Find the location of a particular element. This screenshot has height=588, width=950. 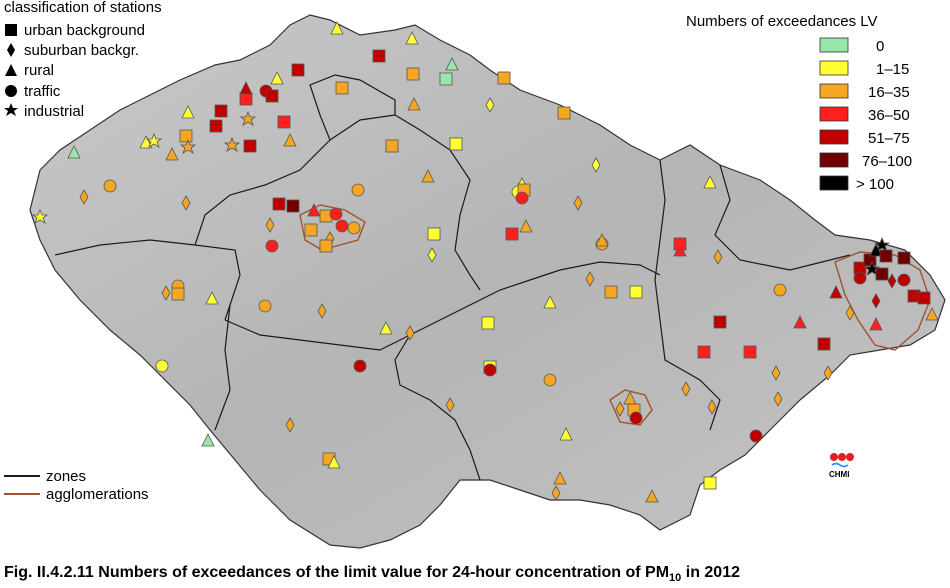

class-4-swatch is located at coordinates (834, 137).